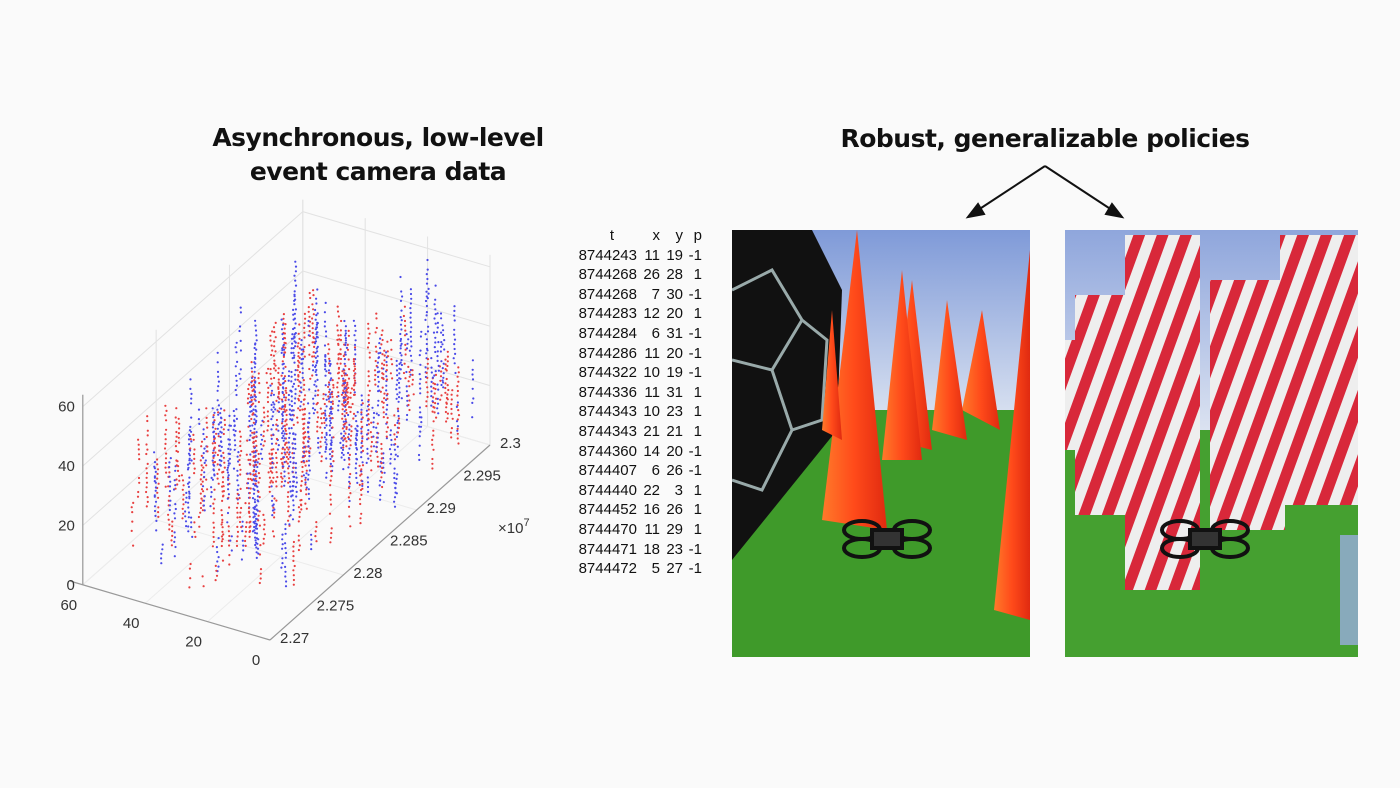  Describe the element at coordinates (634, 295) in the screenshot. I see `table-row: 8744268 7 30 -1` at that location.